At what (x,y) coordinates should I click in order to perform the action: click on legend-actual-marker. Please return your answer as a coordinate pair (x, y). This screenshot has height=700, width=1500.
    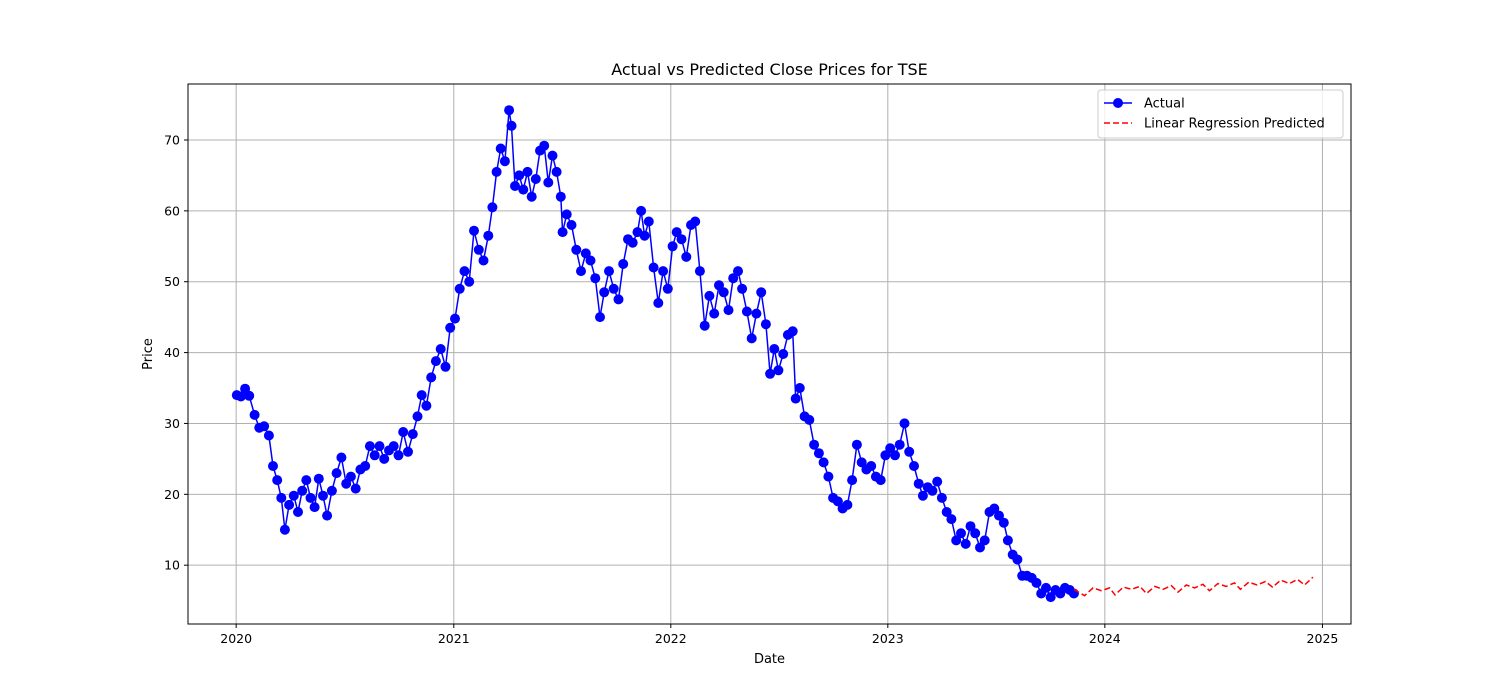
    Looking at the image, I should click on (1118, 103).